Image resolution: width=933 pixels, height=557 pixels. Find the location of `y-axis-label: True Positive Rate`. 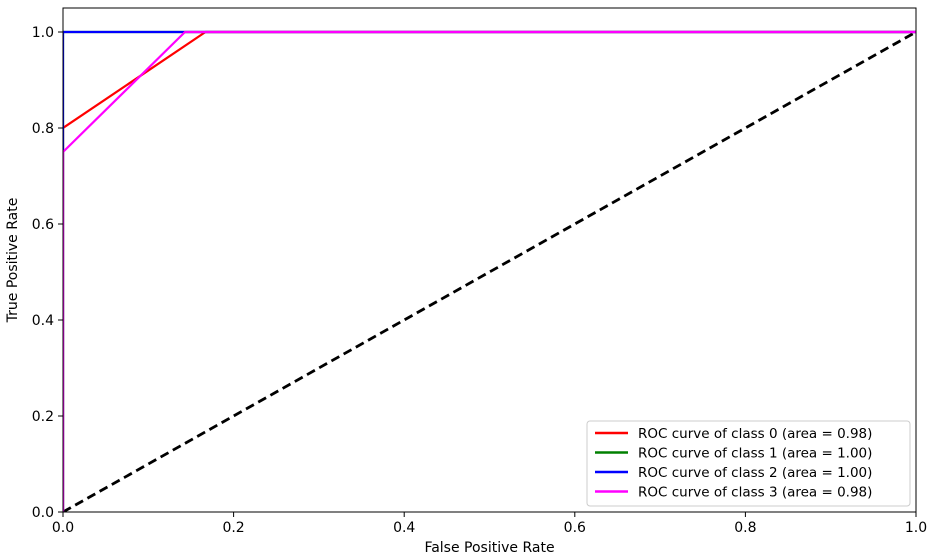

y-axis-label: True Positive Rate is located at coordinates (13, 261).